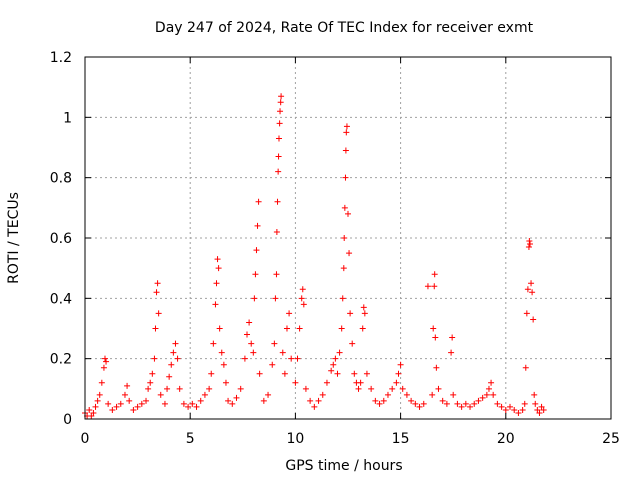 The image size is (640, 480). What do you see at coordinates (190, 439) in the screenshot?
I see `x-tick-label: 5` at bounding box center [190, 439].